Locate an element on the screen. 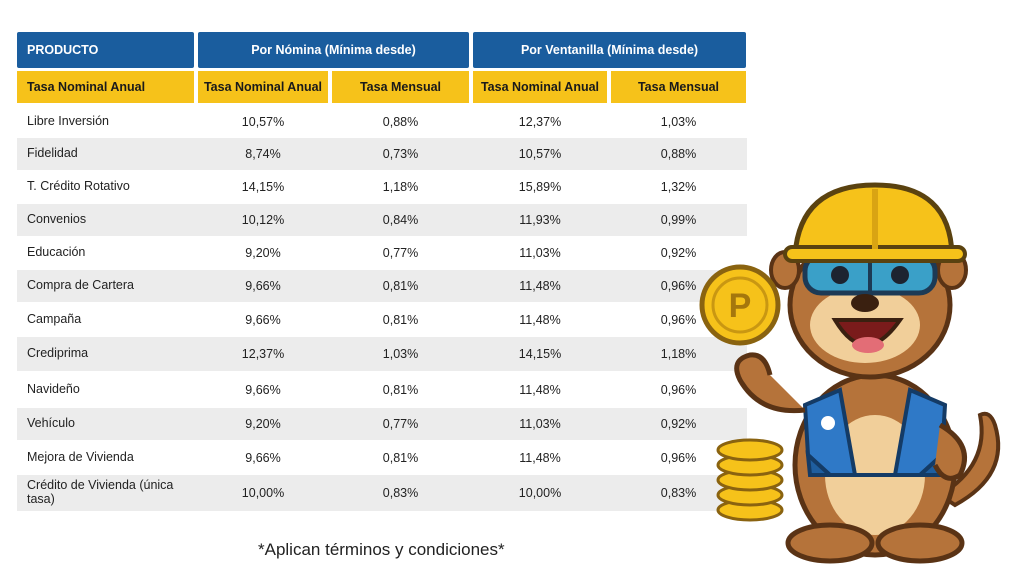  rate-cell-ven-mensual: 0,88% is located at coordinates (678, 154).